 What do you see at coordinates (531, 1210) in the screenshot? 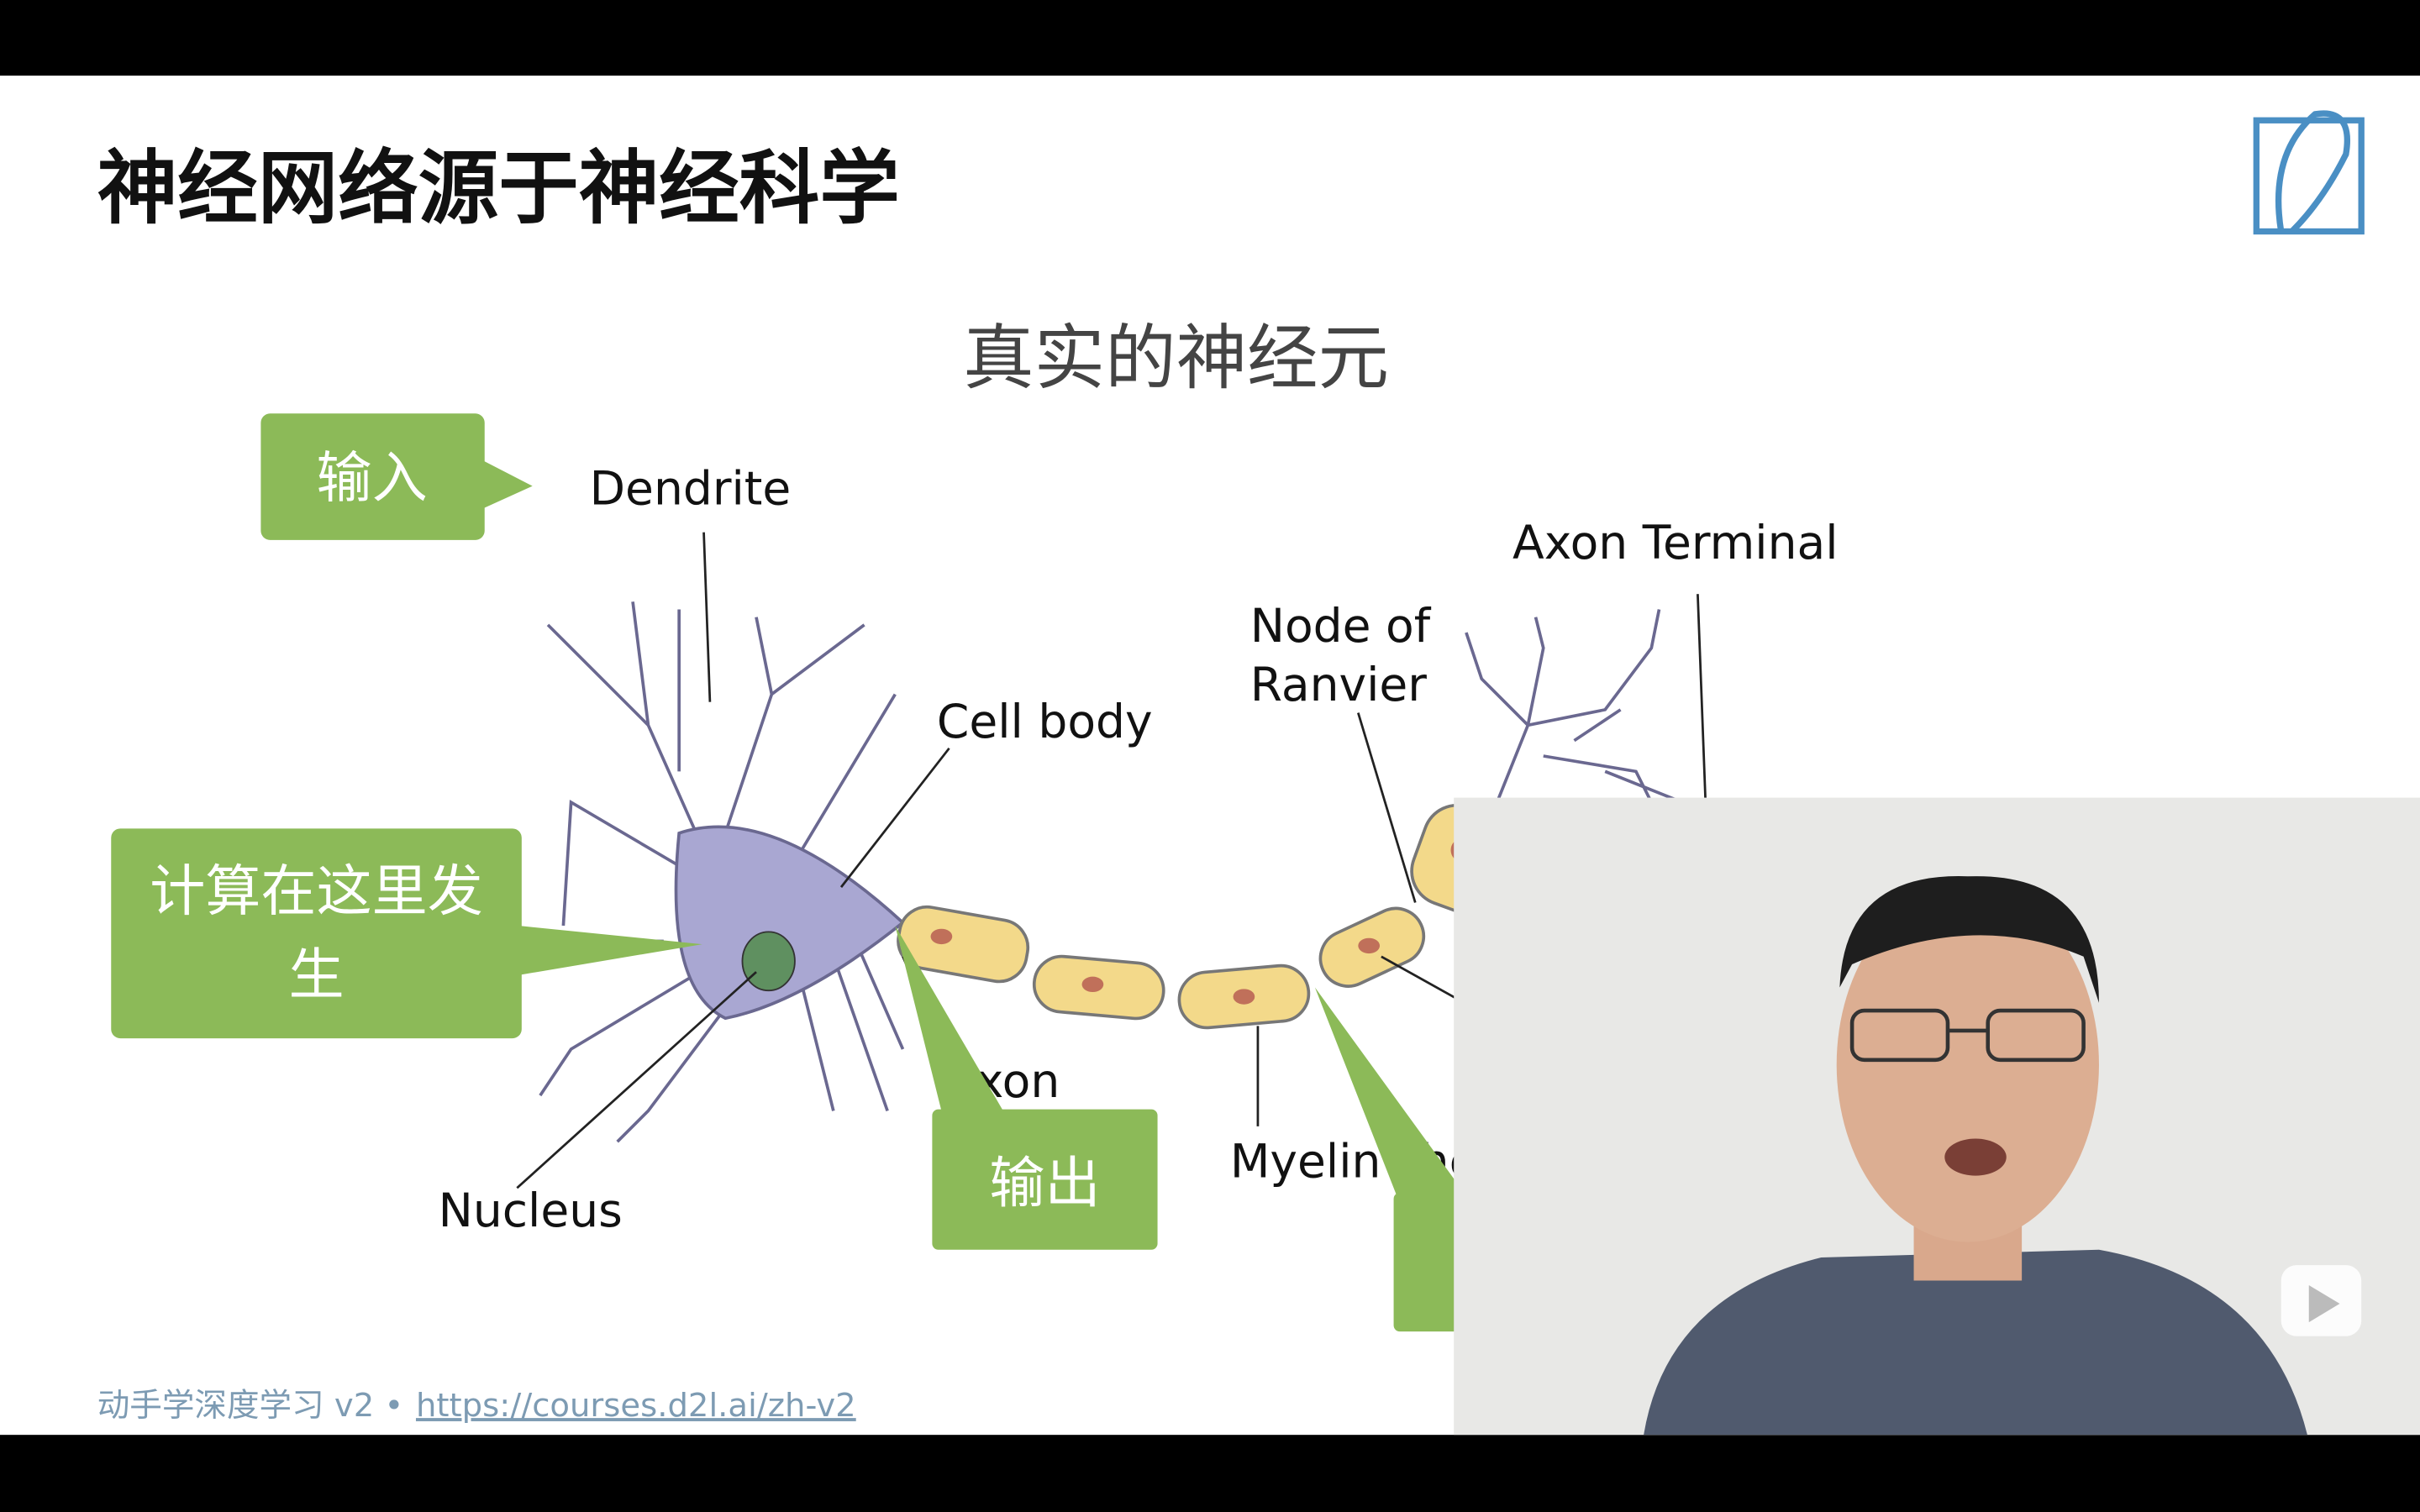
I see `label-nucleus: Nucleus` at bounding box center [531, 1210].